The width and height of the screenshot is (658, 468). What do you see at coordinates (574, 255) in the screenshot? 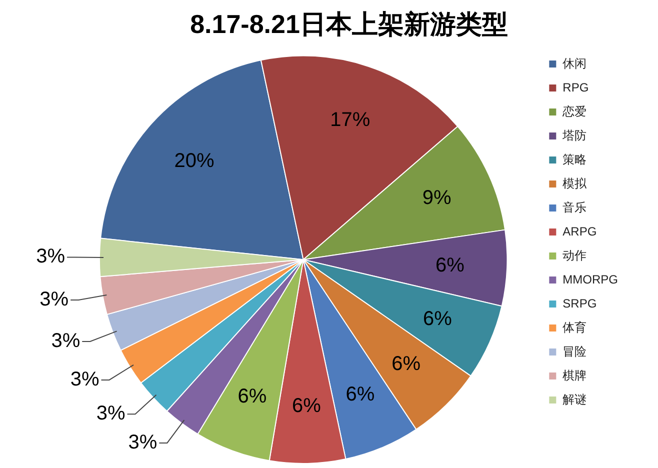
I see `legend-label: 动作` at bounding box center [574, 255].